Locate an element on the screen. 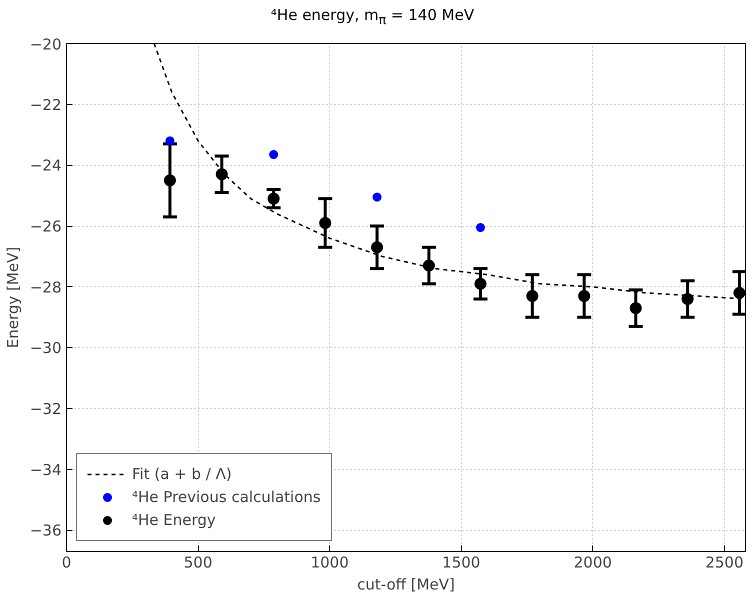 Image resolution: width=755 pixels, height=592 pixels. x-tick-label: 2500 is located at coordinates (724, 563).